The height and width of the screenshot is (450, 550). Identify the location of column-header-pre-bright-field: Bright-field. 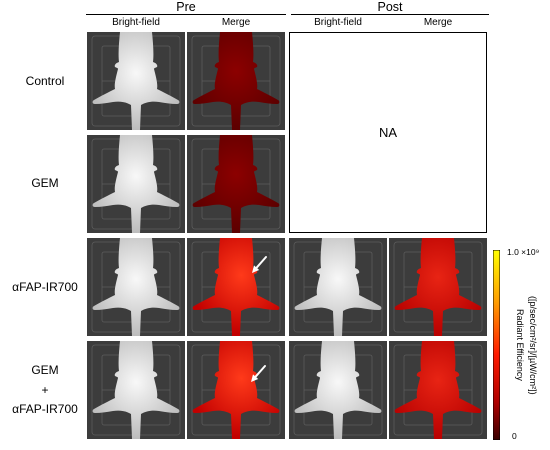
(136, 22).